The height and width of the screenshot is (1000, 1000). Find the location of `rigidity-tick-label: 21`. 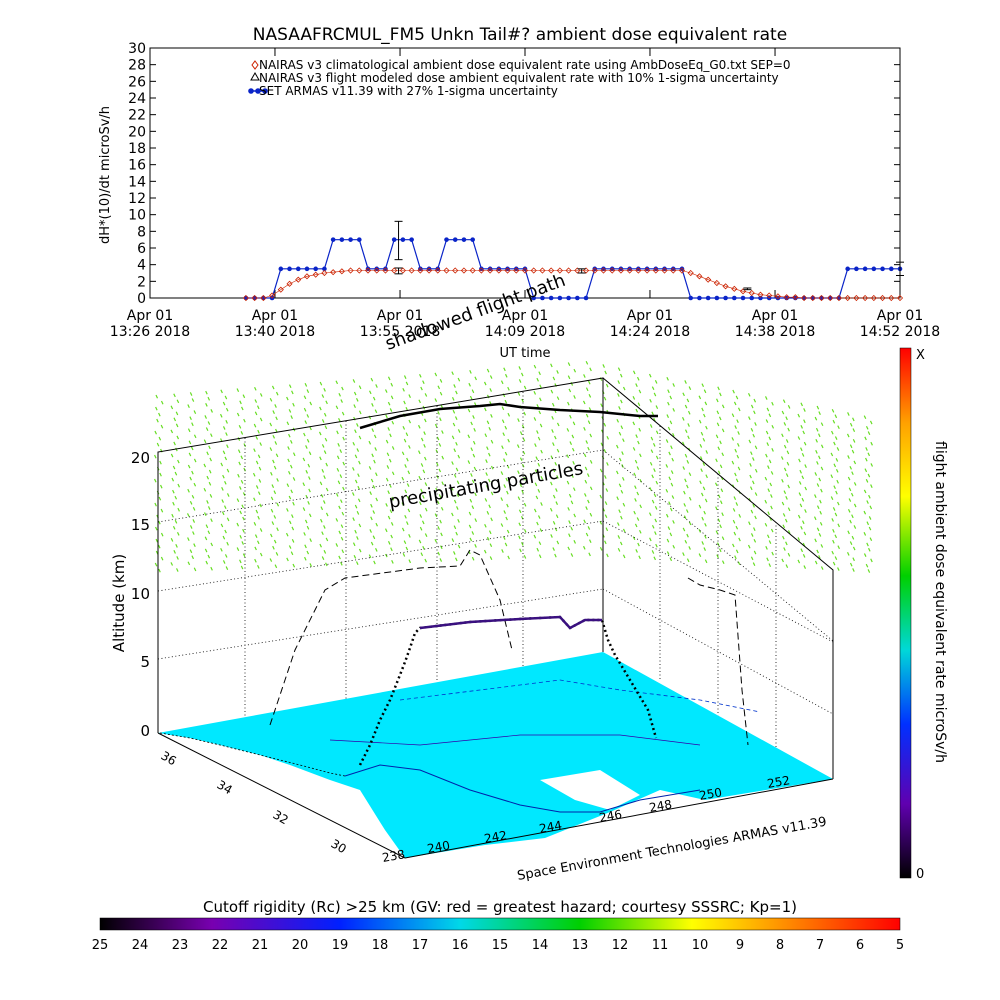

rigidity-tick-label: 21 is located at coordinates (260, 945).